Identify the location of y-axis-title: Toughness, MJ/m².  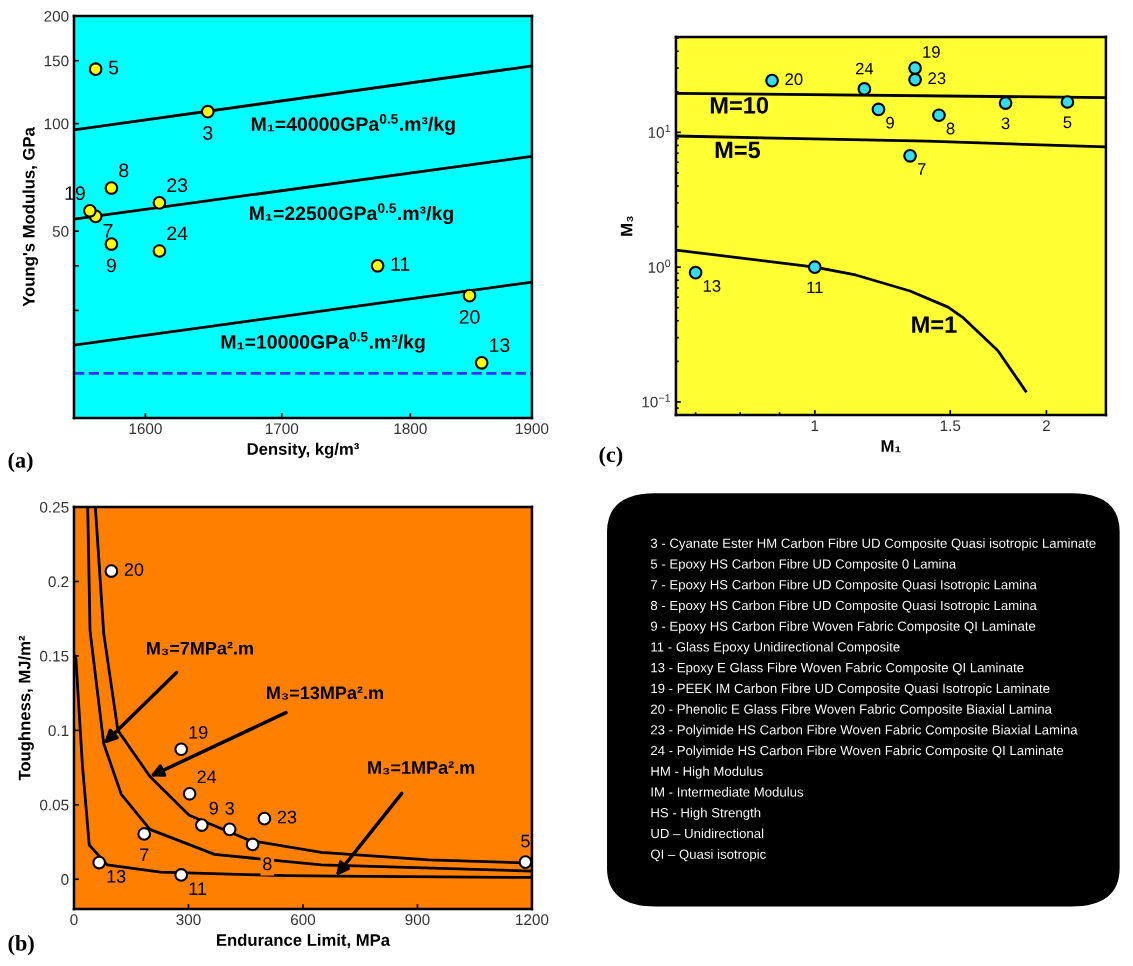
(26, 708).